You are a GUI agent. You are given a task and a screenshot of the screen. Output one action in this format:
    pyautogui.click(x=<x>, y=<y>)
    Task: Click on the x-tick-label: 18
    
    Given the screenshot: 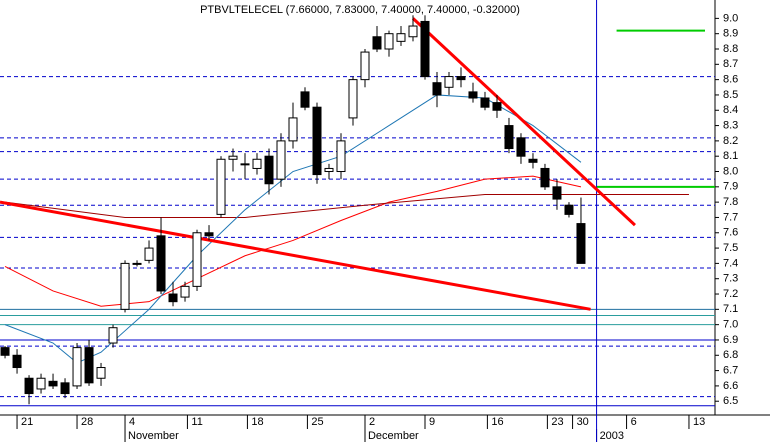 What is the action you would take?
    pyautogui.click(x=257, y=422)
    